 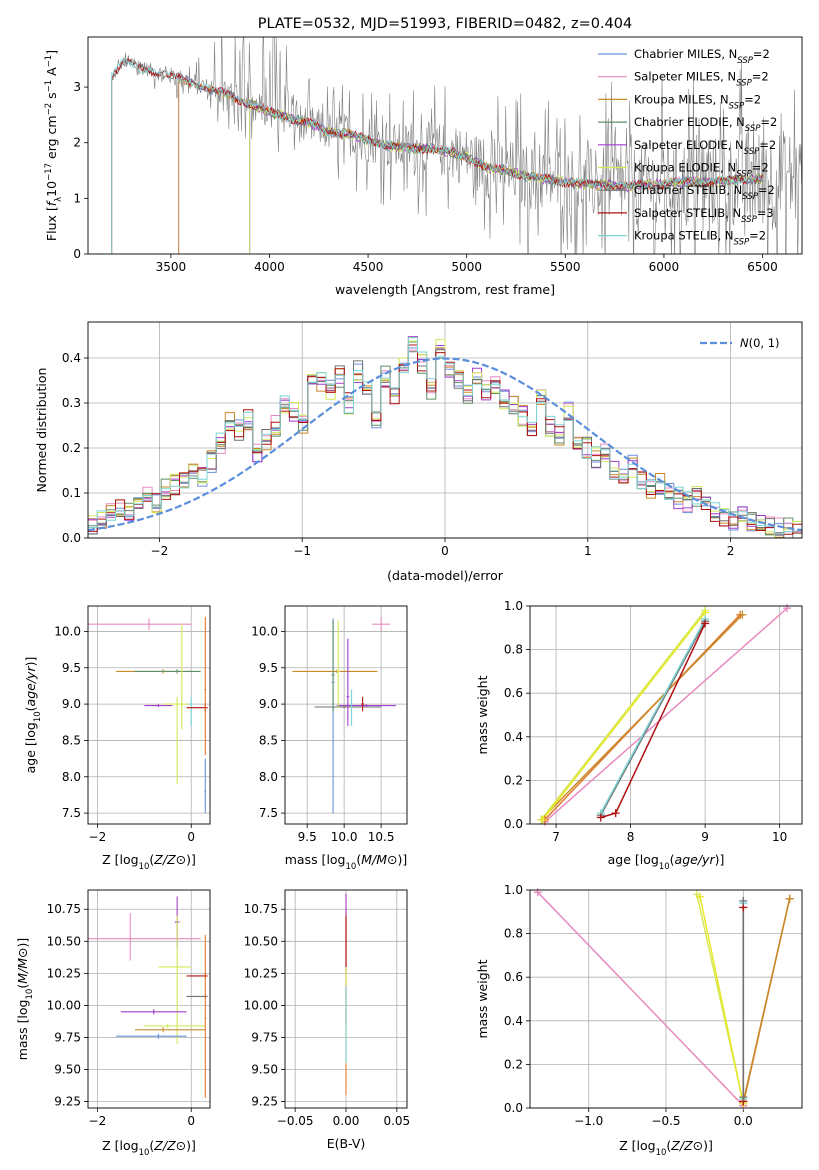 I want to click on x-tick-label: 7, so click(x=556, y=837).